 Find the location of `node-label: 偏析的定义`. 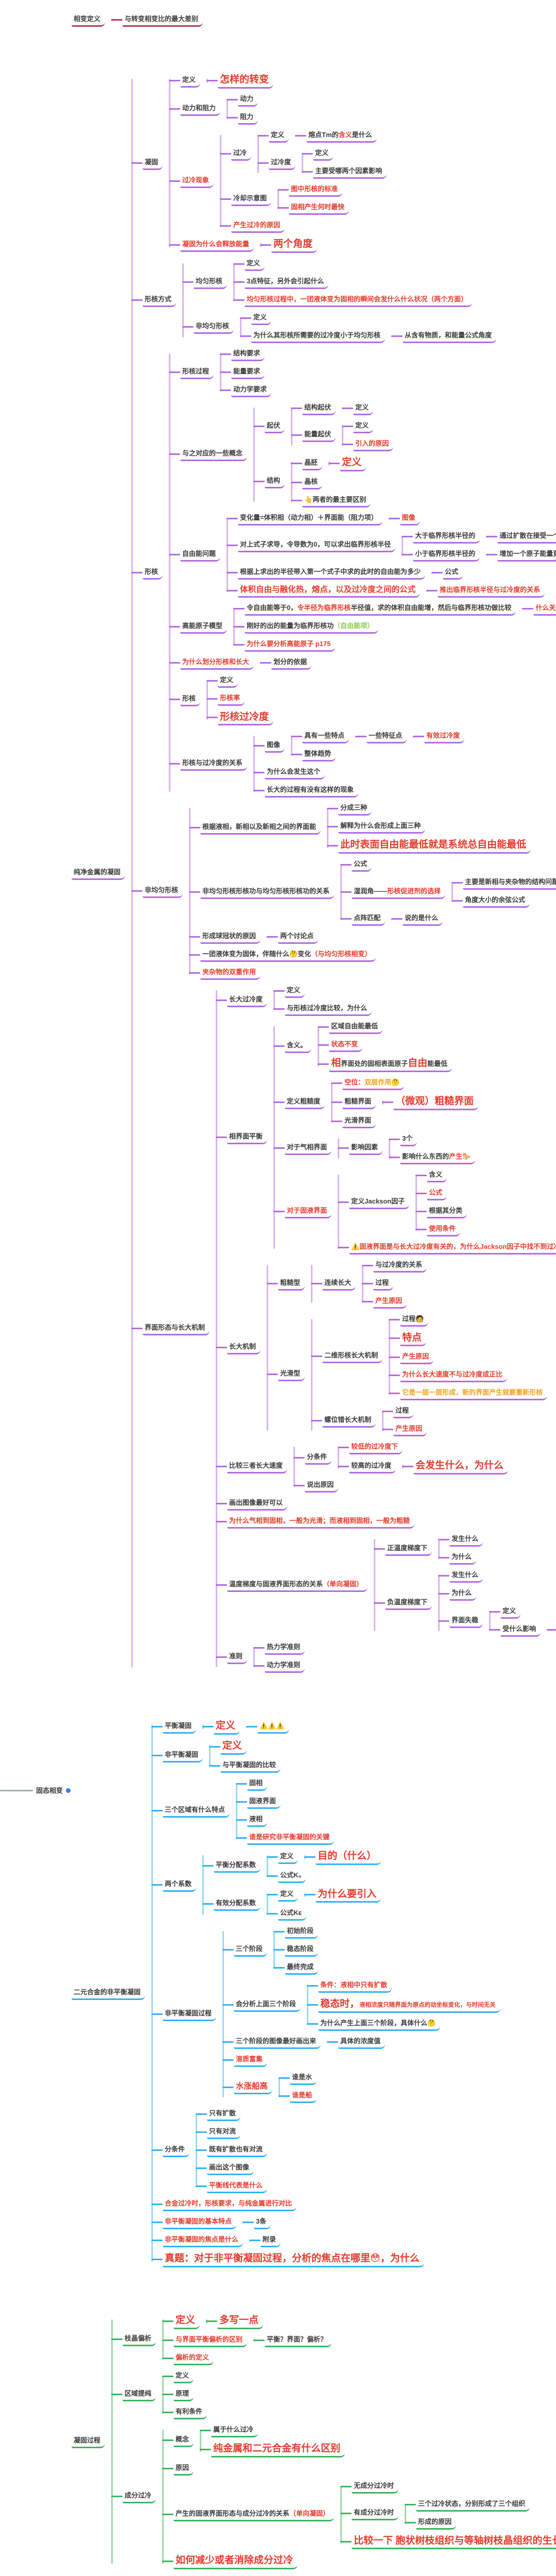

node-label: 偏析的定义 is located at coordinates (193, 2358).